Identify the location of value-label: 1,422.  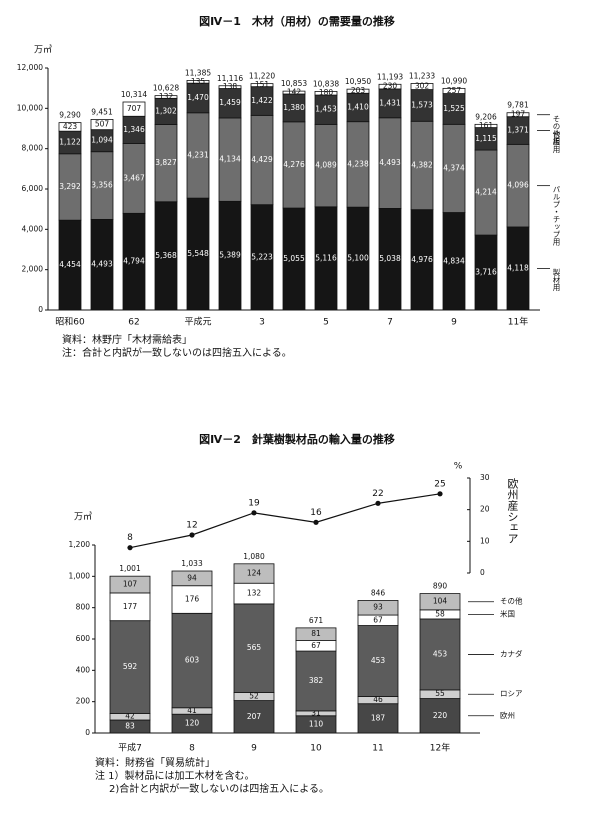
(262, 100).